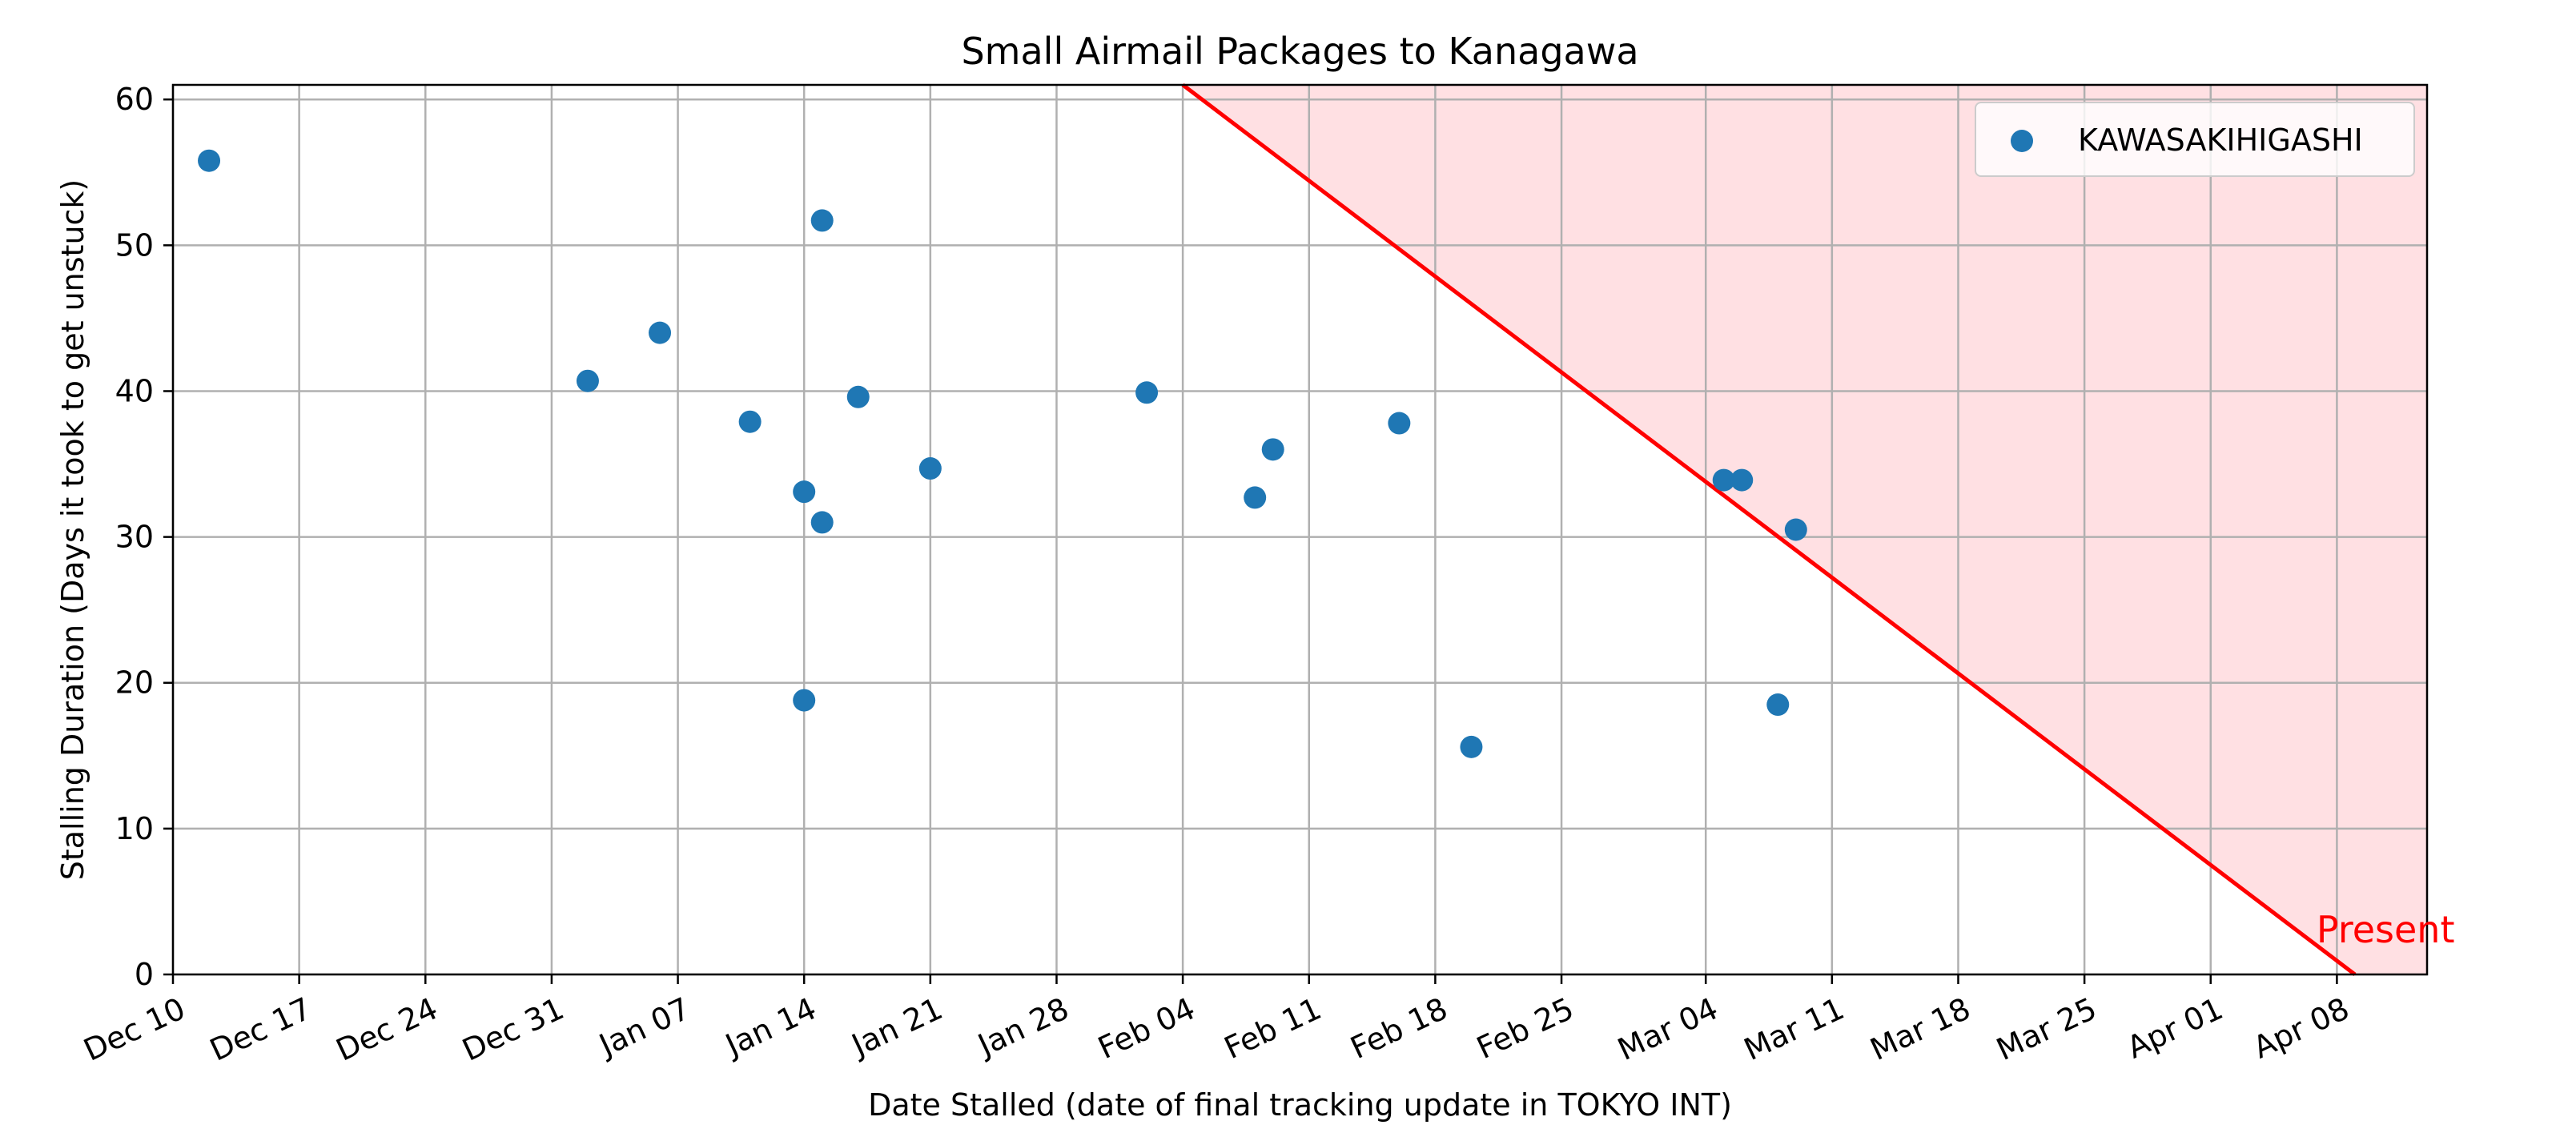  What do you see at coordinates (134, 683) in the screenshot?
I see `y-tick-label: 20` at bounding box center [134, 683].